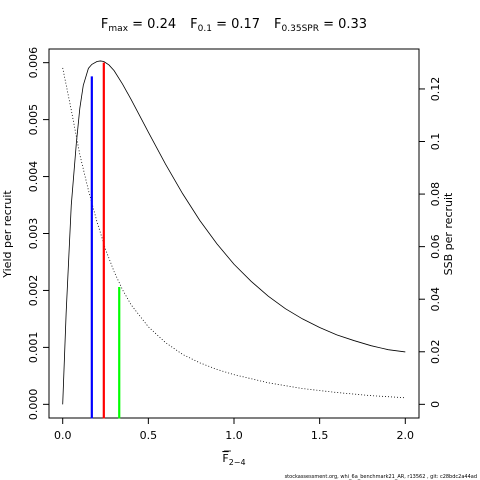 The height and width of the screenshot is (480, 480). Describe the element at coordinates (104, 24) in the screenshot. I see `title-fmax-main: F` at that location.